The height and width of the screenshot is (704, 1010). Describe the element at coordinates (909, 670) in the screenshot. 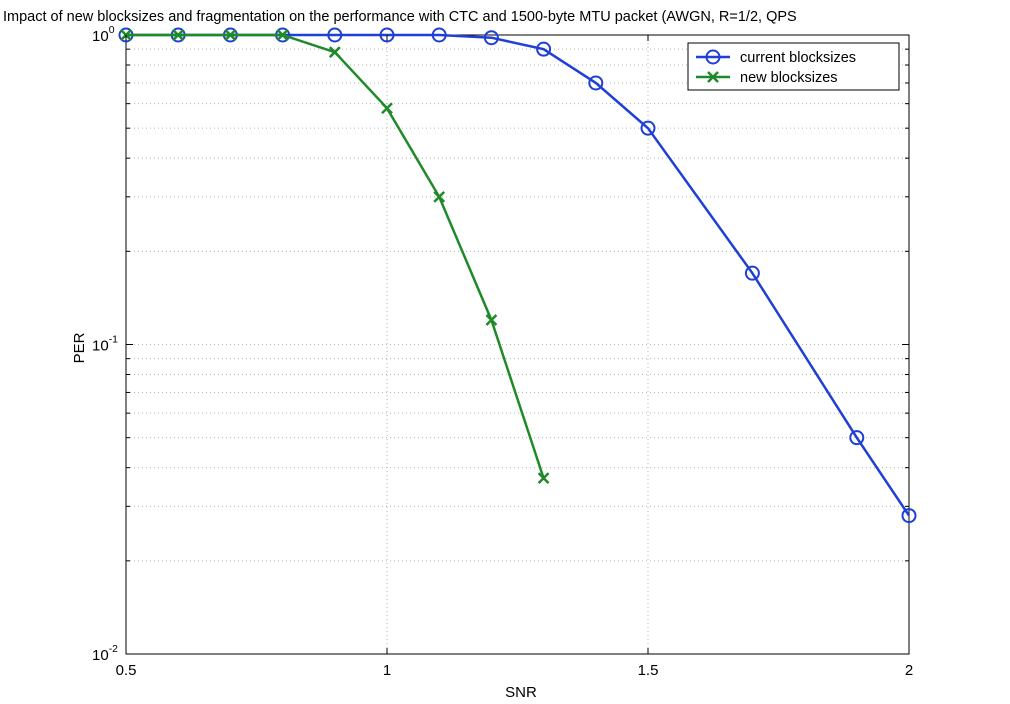

I see `x-tick-label: 2` at that location.